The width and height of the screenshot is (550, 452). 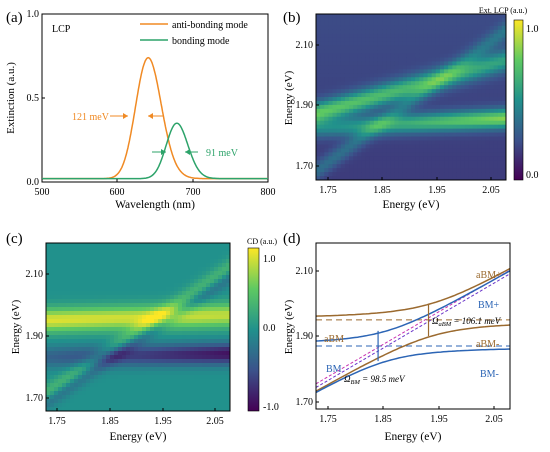 What do you see at coordinates (222, 153) in the screenshot?
I see `fwhm-91-label: 91 meV` at bounding box center [222, 153].